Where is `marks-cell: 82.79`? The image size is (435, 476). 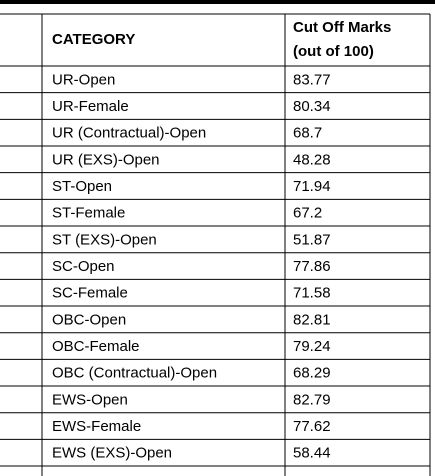 marks-cell: 82.79 is located at coordinates (312, 399).